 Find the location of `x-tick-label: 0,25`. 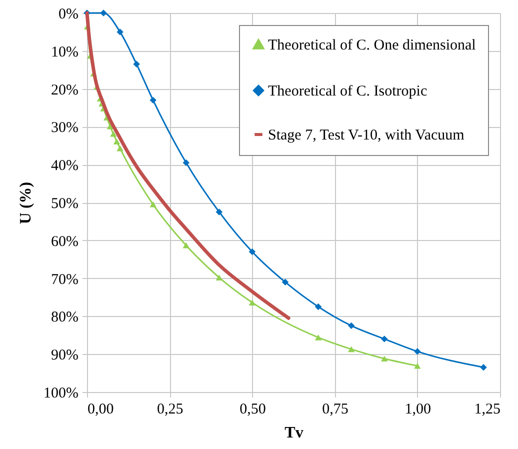

x-tick-label: 0,25 is located at coordinates (170, 410).